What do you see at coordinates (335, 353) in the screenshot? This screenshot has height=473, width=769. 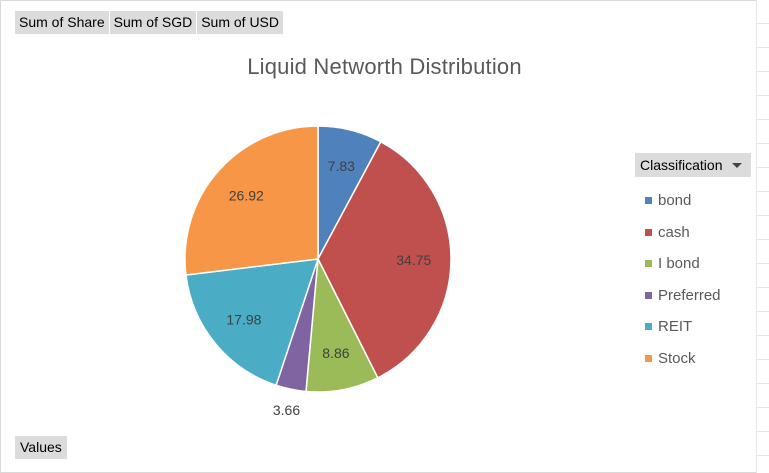 I see `data-label-i-bond: 8.86` at bounding box center [335, 353].